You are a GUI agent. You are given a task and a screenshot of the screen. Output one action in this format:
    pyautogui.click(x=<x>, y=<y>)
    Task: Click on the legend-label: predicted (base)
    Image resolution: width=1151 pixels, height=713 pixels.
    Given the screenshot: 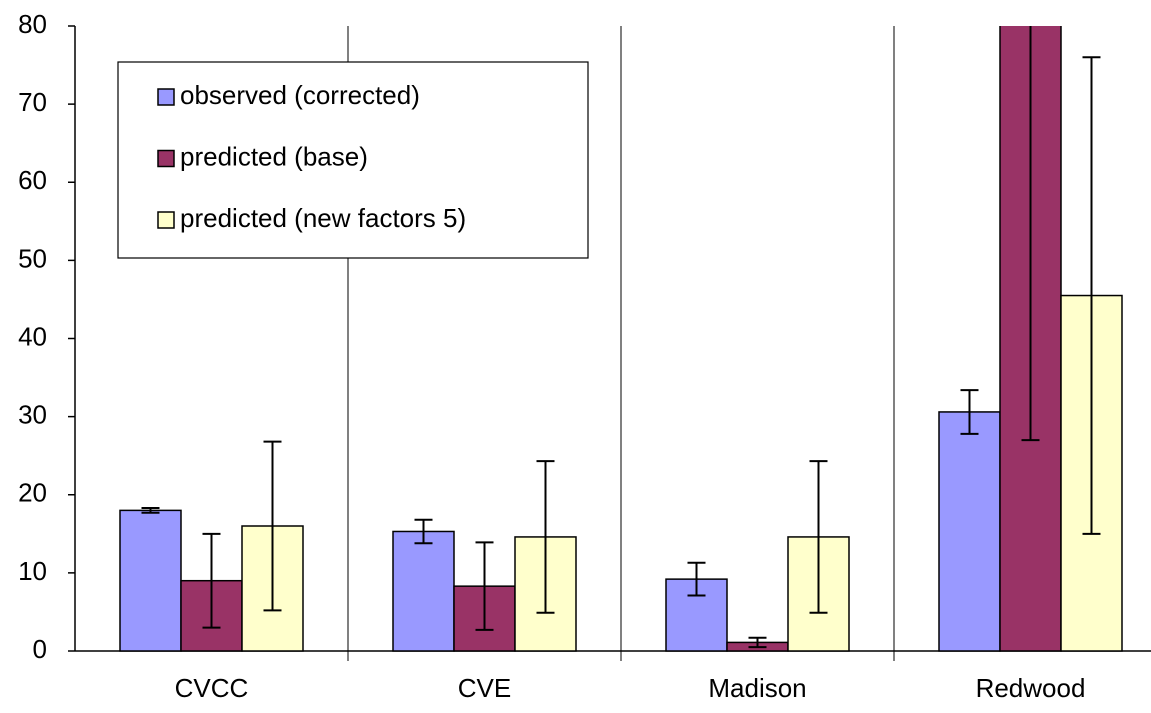 What is the action you would take?
    pyautogui.click(x=274, y=156)
    